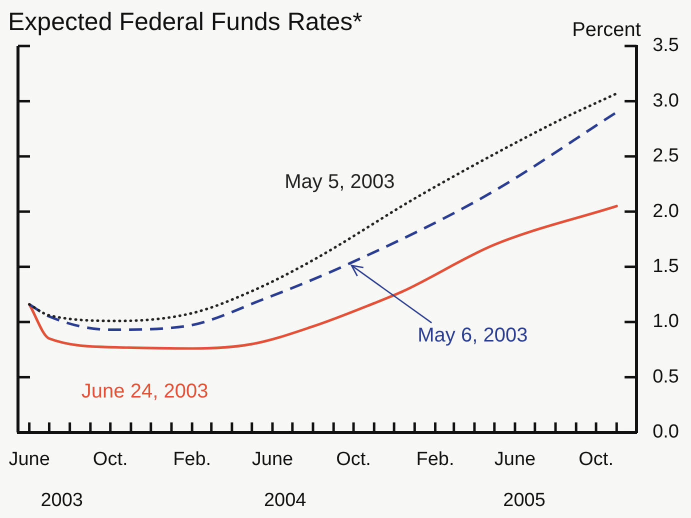 The image size is (691, 518). What do you see at coordinates (666, 267) in the screenshot?
I see `y-tick-label: 1.5` at bounding box center [666, 267].